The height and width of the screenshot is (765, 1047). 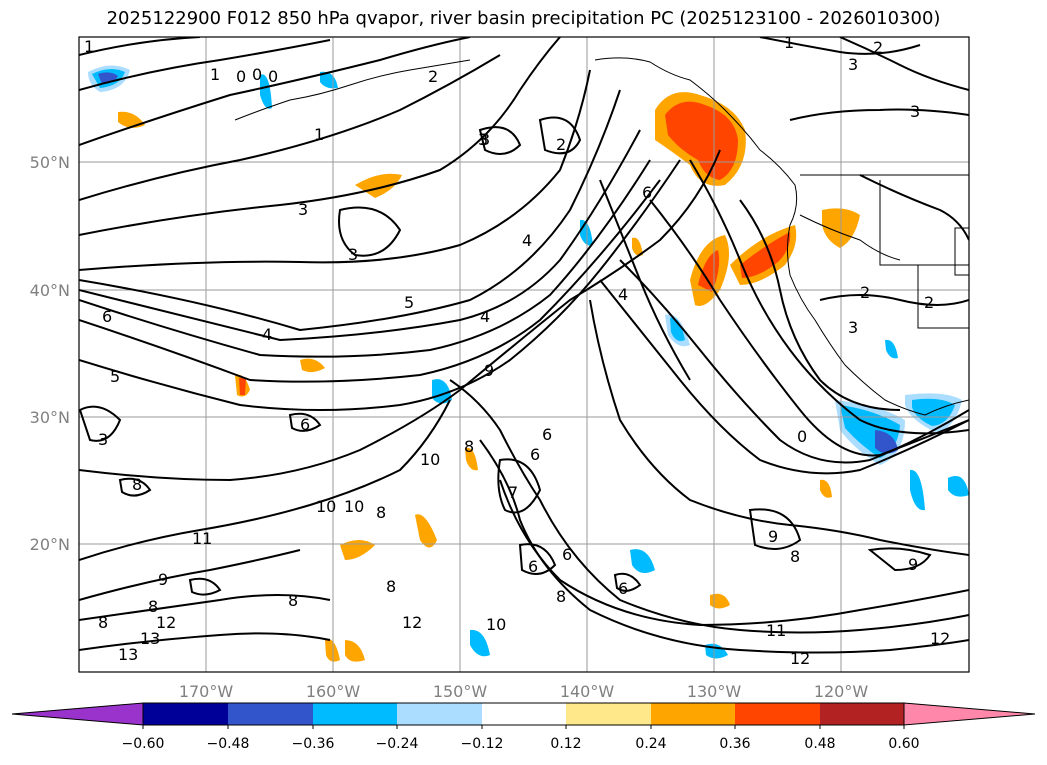 What do you see at coordinates (313, 744) in the screenshot?
I see `colorbar-tick-label: −0.36` at bounding box center [313, 744].